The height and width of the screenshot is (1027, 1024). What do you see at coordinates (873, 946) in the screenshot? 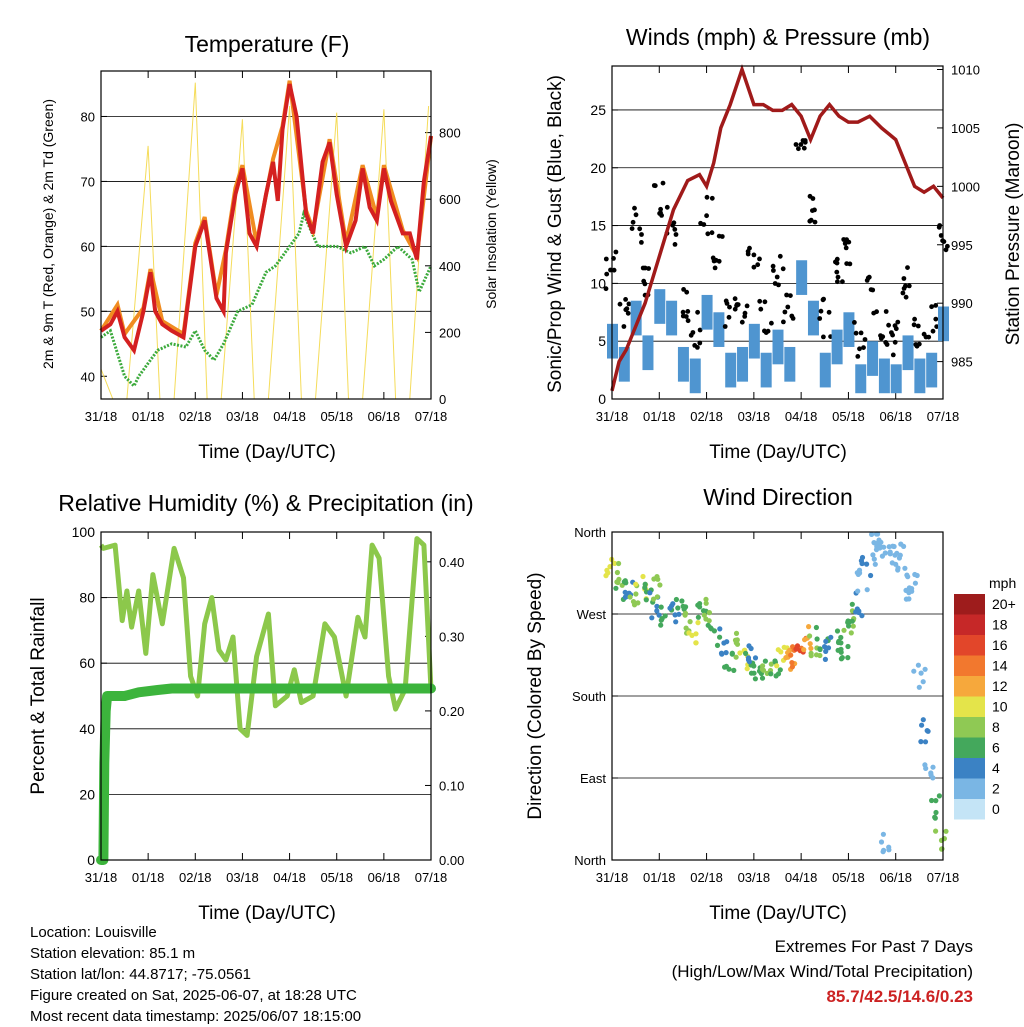
I see `extremes-heading: Extremes For Past 7 Days` at bounding box center [873, 946].